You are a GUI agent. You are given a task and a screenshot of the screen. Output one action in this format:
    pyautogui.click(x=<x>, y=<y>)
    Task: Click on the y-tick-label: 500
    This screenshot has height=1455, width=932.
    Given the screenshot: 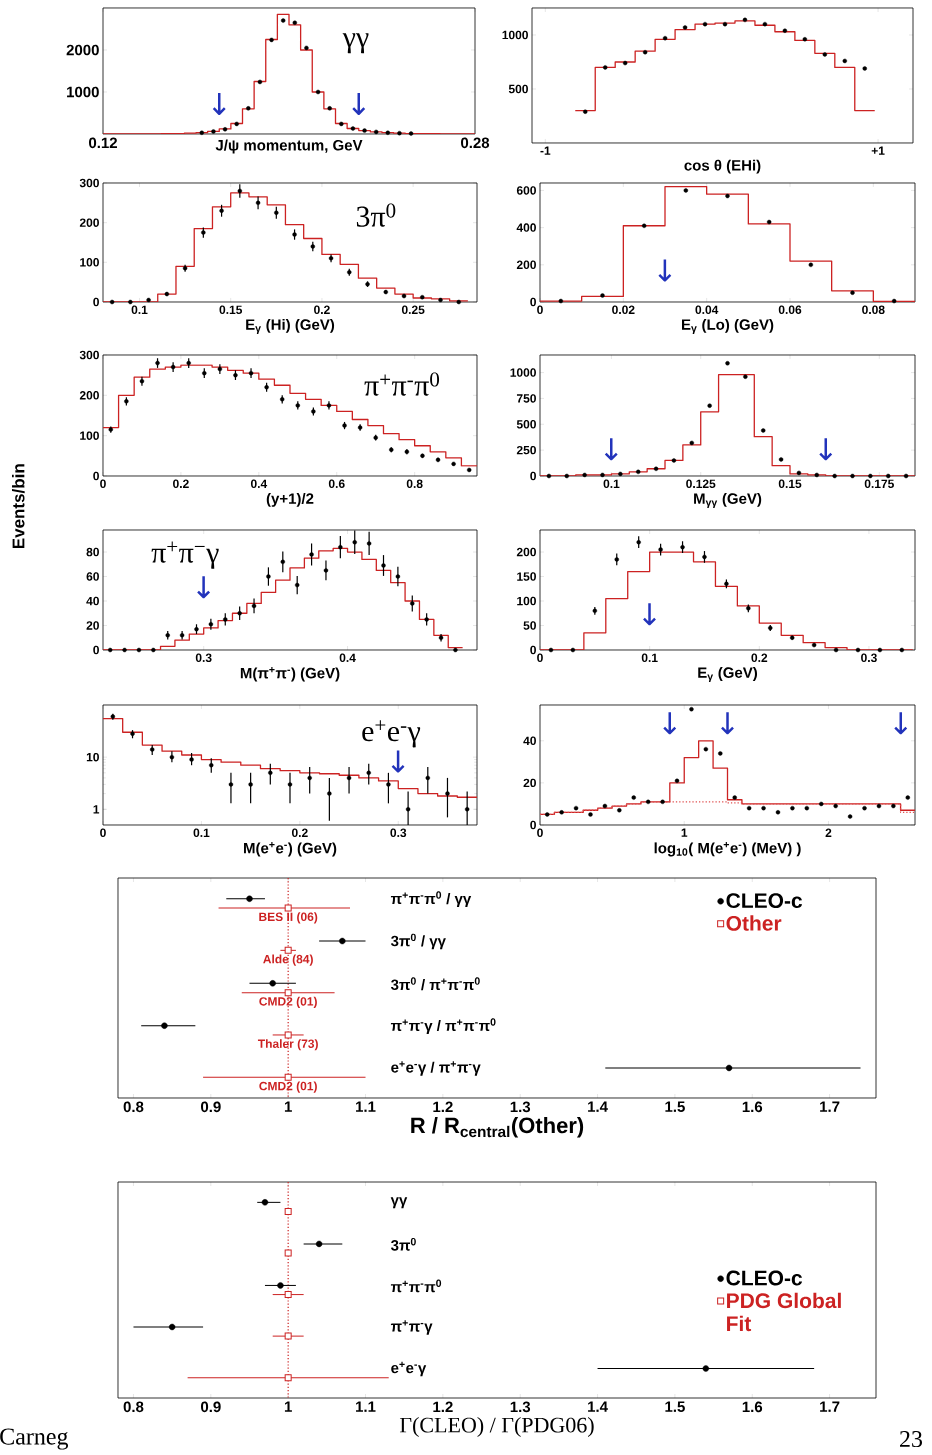 What is the action you would take?
    pyautogui.click(x=518, y=89)
    